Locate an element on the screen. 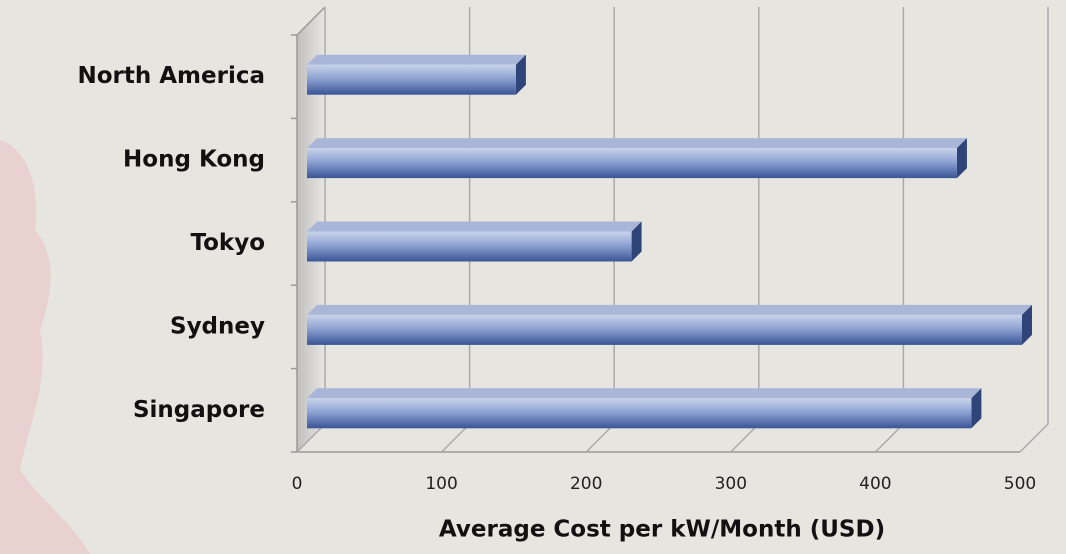 The width and height of the screenshot is (1066, 554). y-tick-label: North America is located at coordinates (171, 76).